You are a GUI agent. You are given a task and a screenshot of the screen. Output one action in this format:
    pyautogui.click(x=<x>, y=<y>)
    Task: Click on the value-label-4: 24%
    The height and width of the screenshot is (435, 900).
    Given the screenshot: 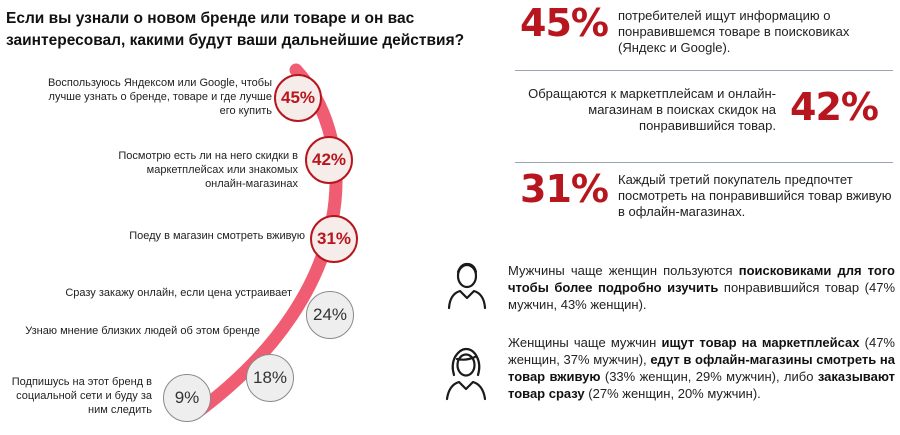 What is the action you would take?
    pyautogui.click(x=330, y=314)
    